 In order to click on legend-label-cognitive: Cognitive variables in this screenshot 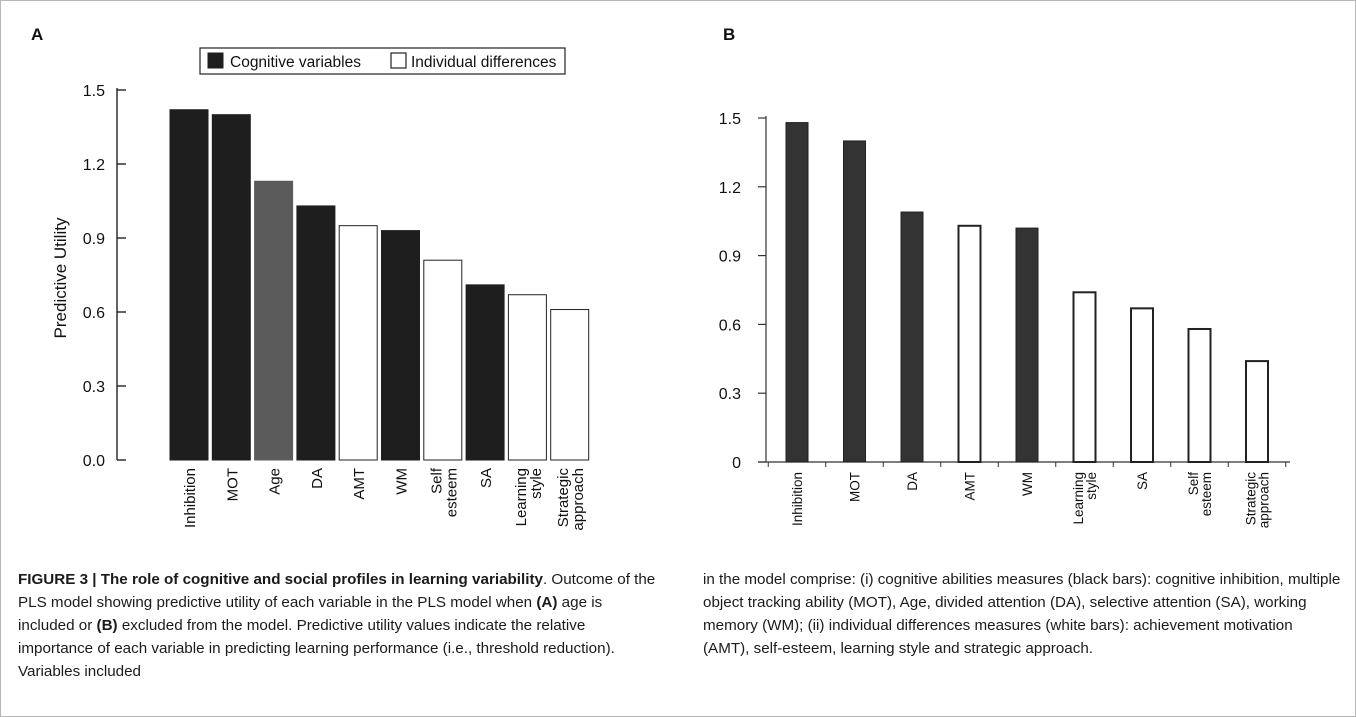, I will do `click(295, 62)`.